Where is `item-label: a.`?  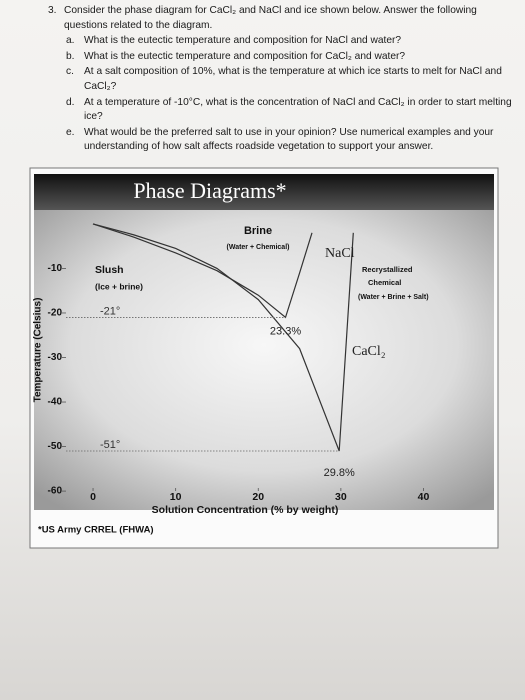 item-label: a. is located at coordinates (70, 41).